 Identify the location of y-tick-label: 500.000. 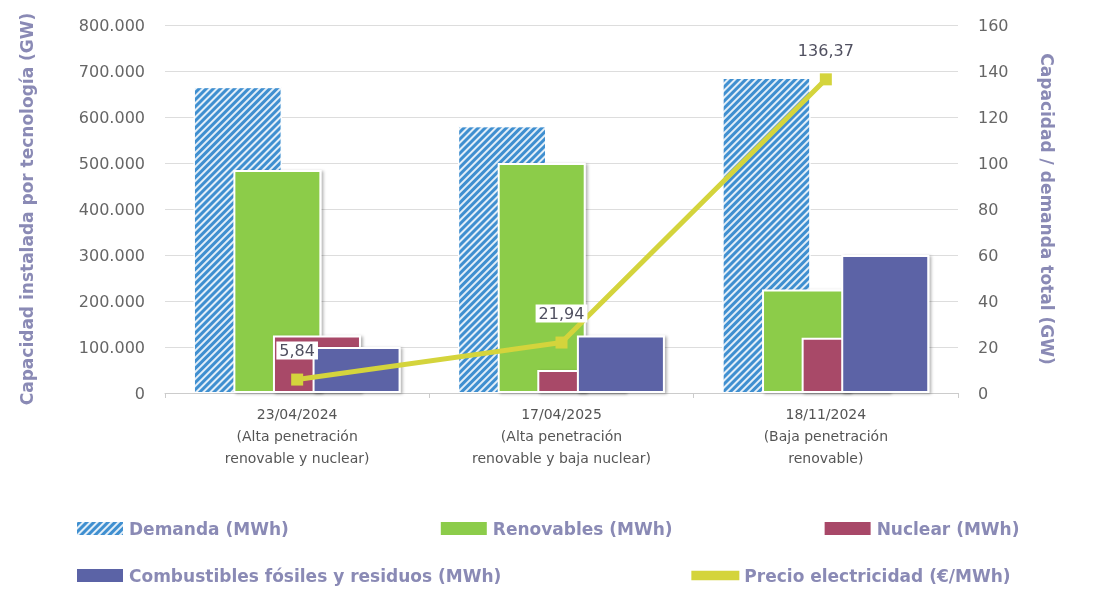
(111, 163).